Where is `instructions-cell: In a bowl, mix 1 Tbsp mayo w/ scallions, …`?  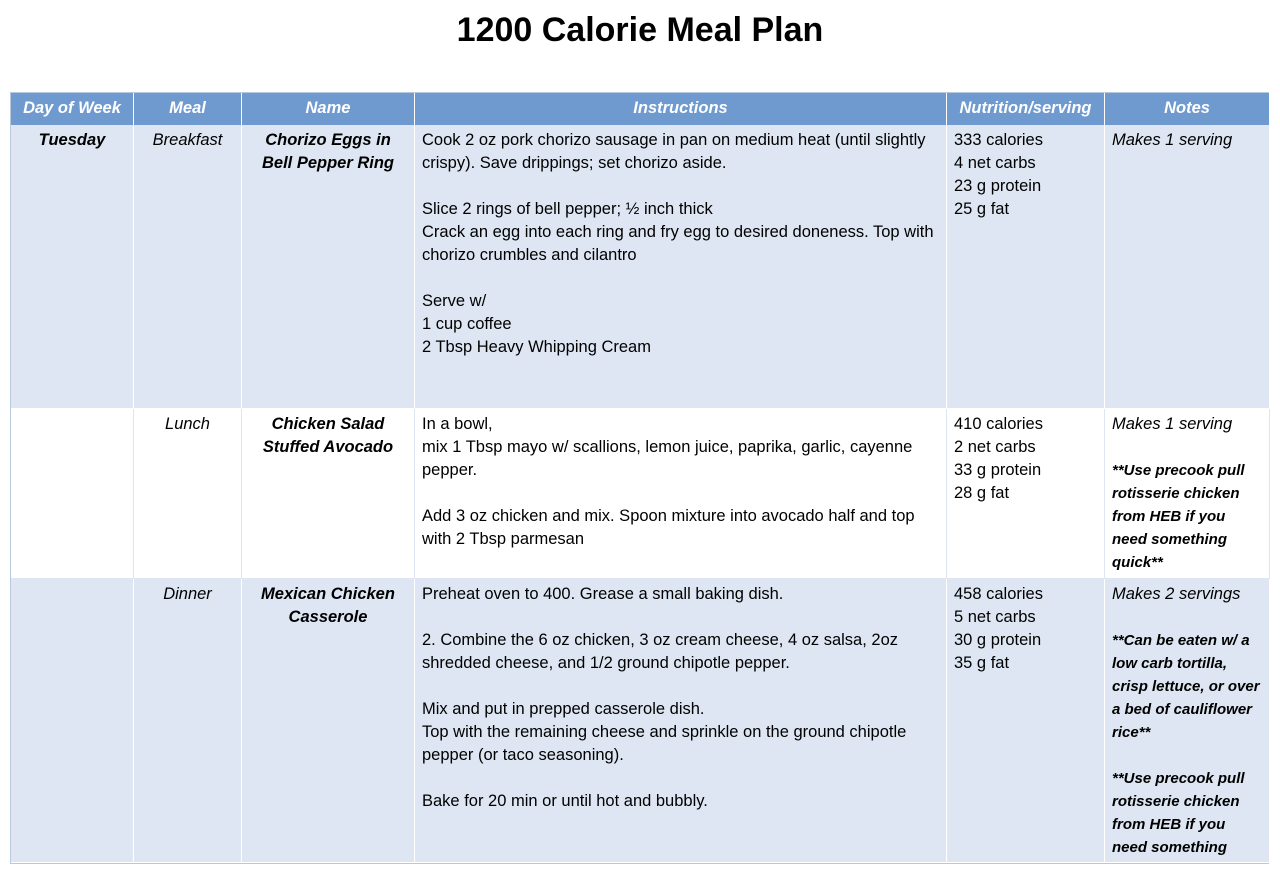
instructions-cell: In a bowl, mix 1 Tbsp mayo w/ scallions, … is located at coordinates (681, 494).